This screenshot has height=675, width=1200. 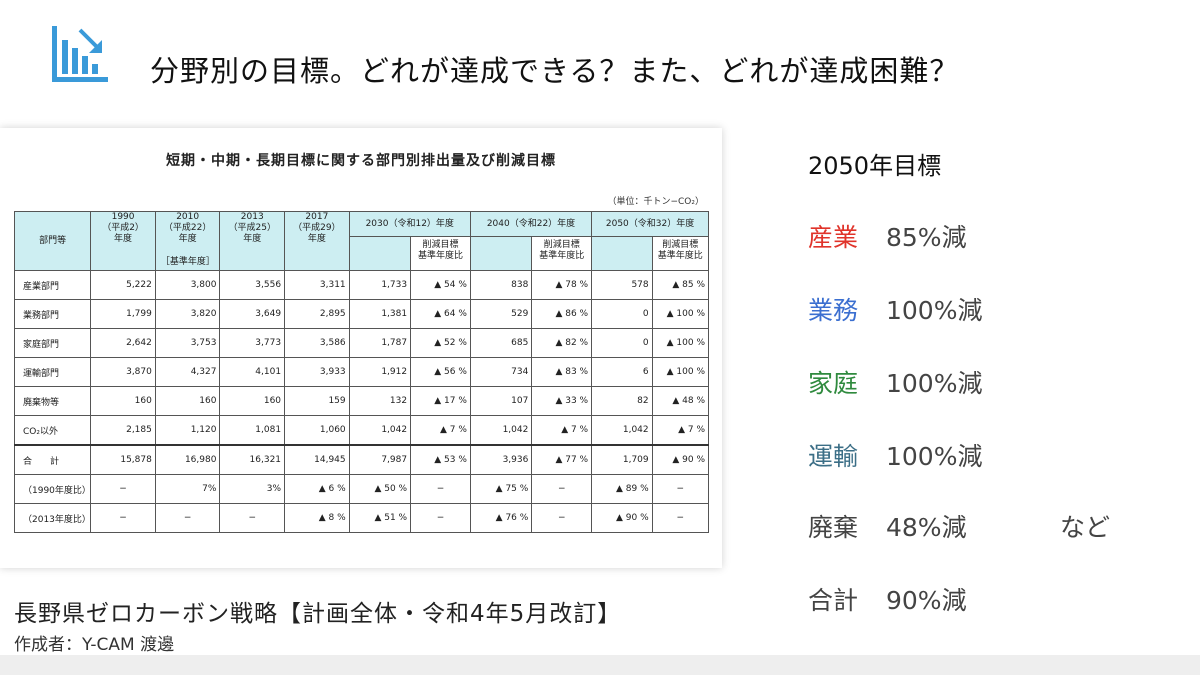 I want to click on table-cell: 3,800, so click(x=187, y=285).